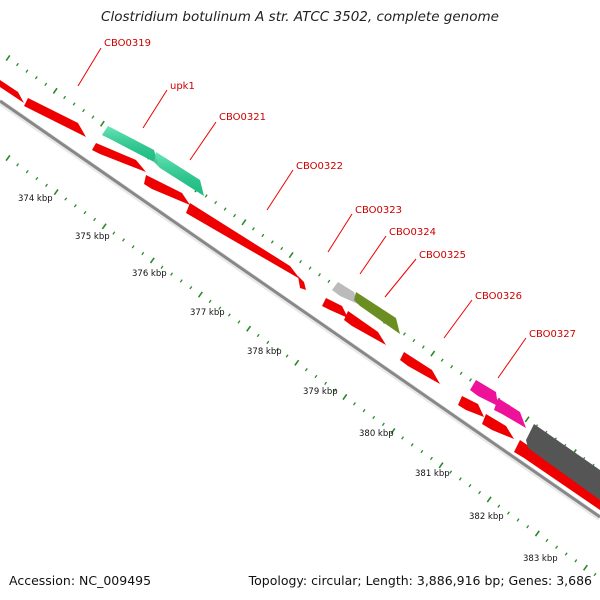  Describe the element at coordinates (319, 166) in the screenshot. I see `gene-label: CBO0322` at that location.